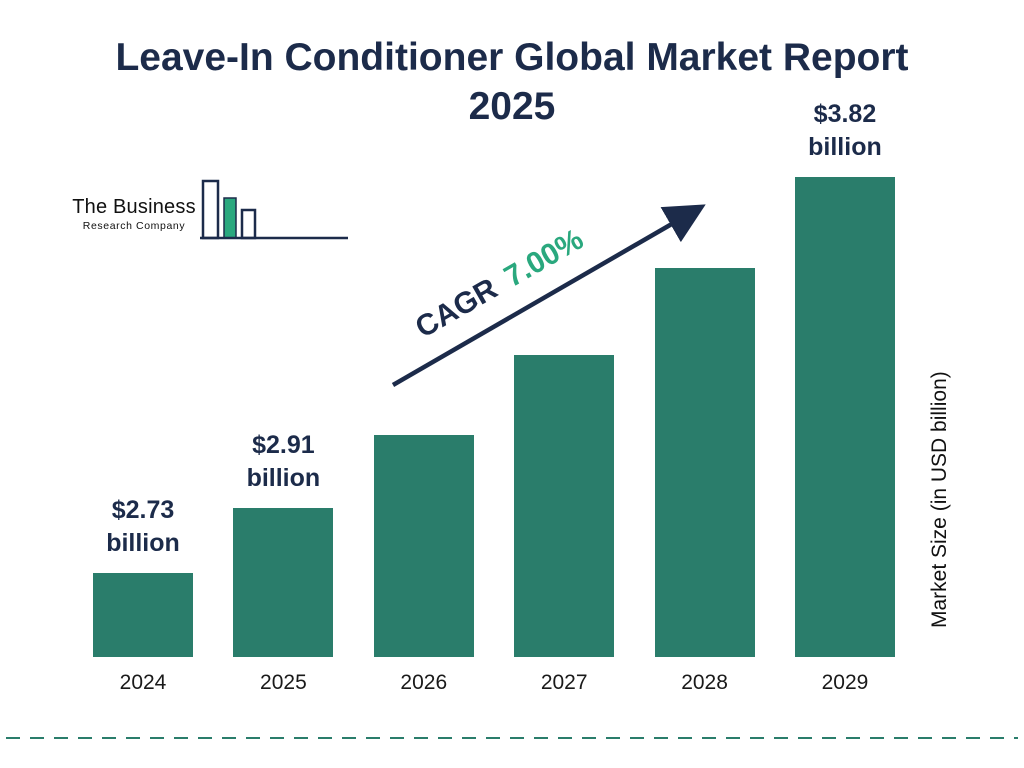  I want to click on bar-2024, so click(143, 615).